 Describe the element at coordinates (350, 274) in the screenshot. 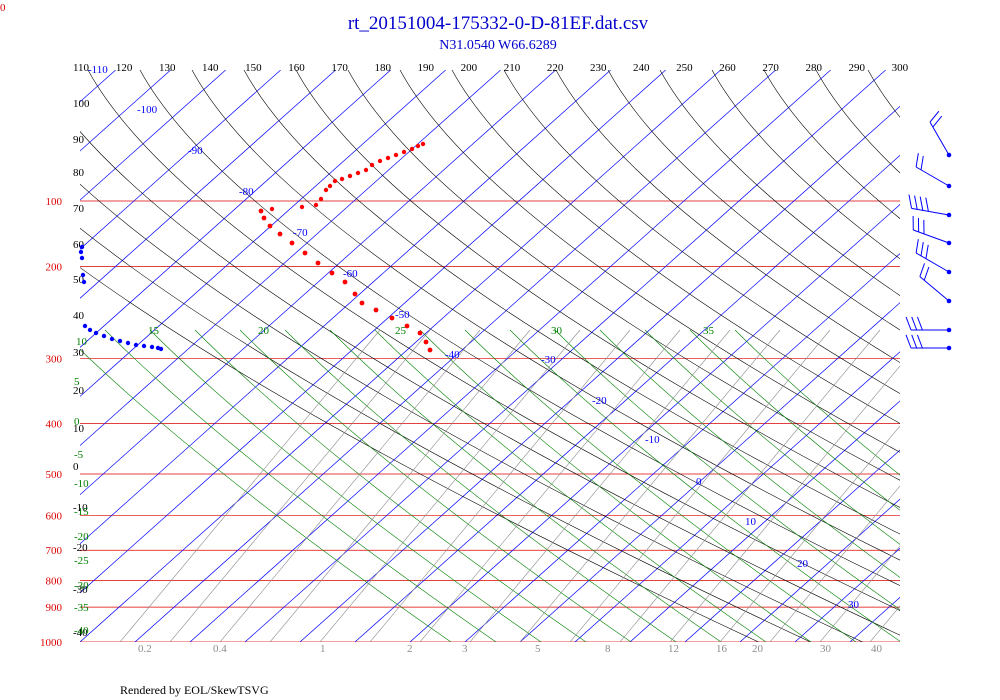

I see `isotherm-label--60: -60` at that location.